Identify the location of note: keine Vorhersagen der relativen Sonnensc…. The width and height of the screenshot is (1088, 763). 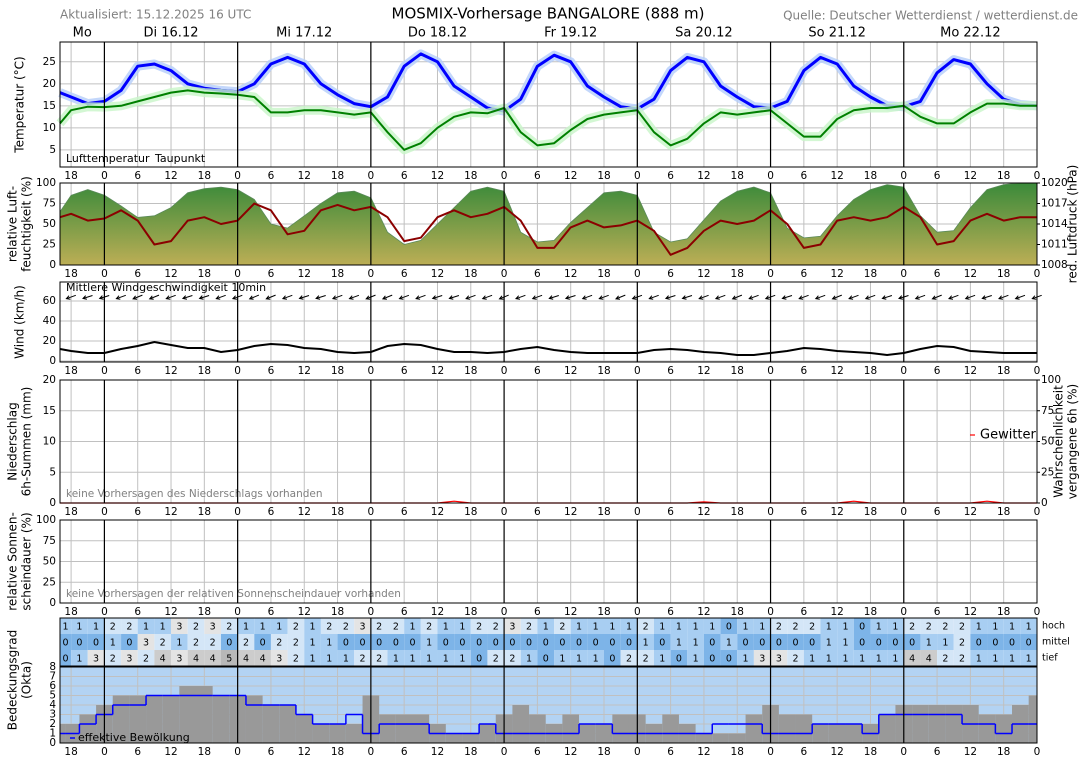
(233, 594).